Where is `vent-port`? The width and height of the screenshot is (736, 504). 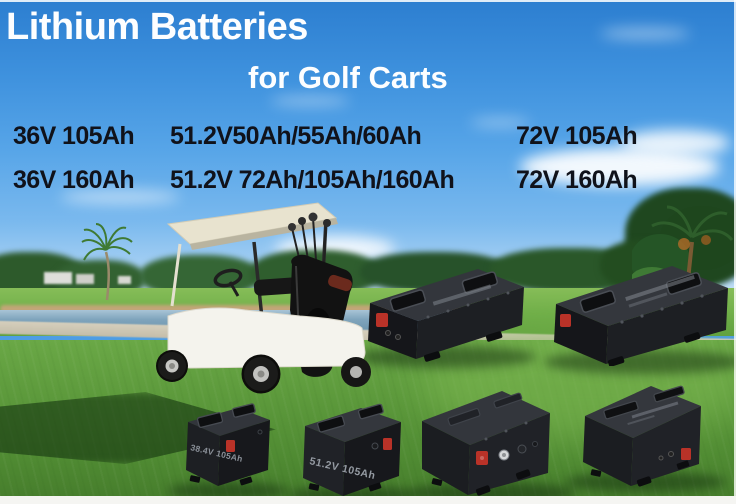 vent-port is located at coordinates (260, 432).